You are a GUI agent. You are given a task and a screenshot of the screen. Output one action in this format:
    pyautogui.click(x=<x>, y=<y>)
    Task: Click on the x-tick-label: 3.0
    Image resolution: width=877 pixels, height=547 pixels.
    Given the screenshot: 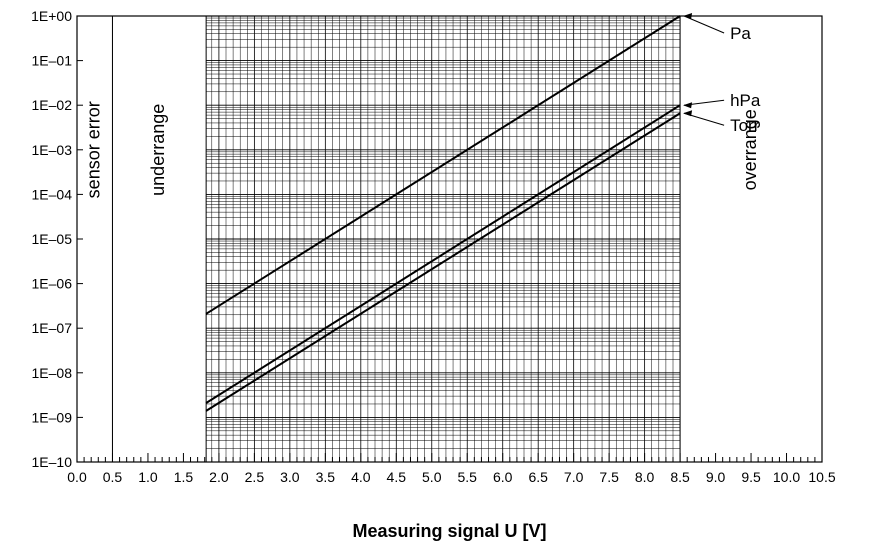 What is the action you would take?
    pyautogui.click(x=290, y=477)
    